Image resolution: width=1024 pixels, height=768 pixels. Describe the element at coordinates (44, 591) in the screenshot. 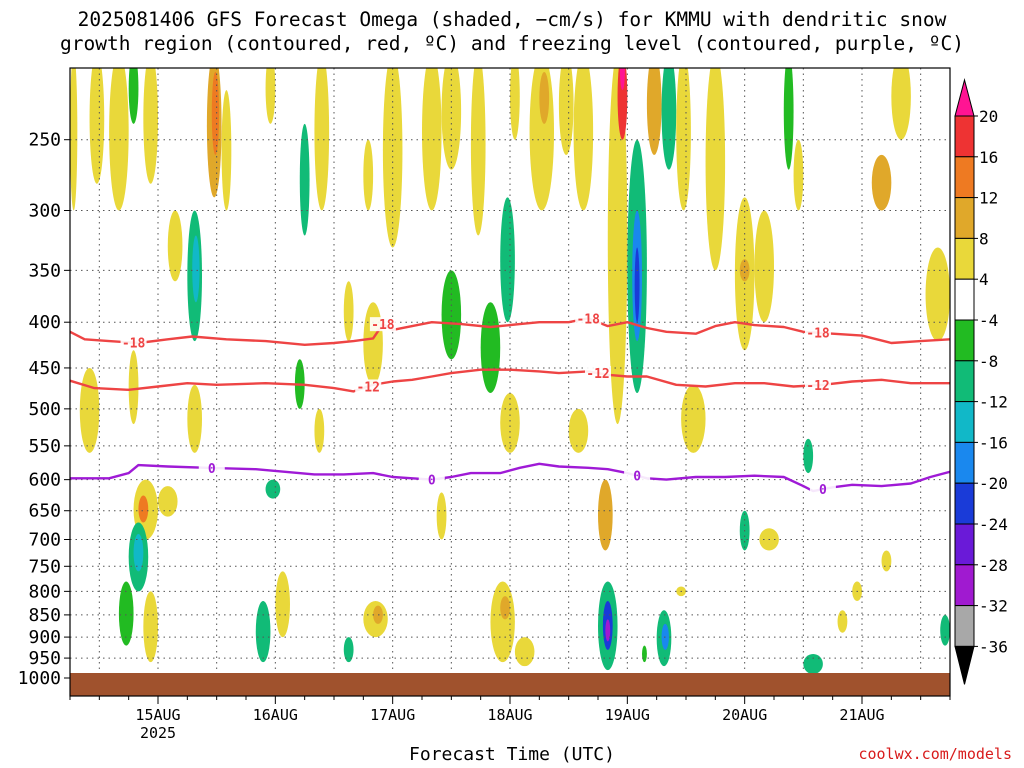

I see `y-tick-label-800: 800` at that location.